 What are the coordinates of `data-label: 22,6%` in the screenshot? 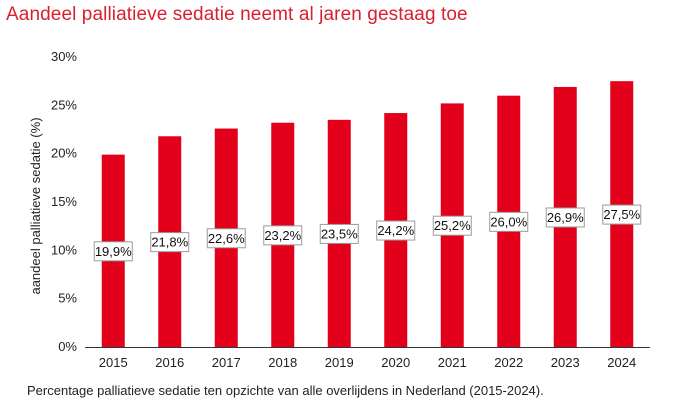 It's located at (226, 238).